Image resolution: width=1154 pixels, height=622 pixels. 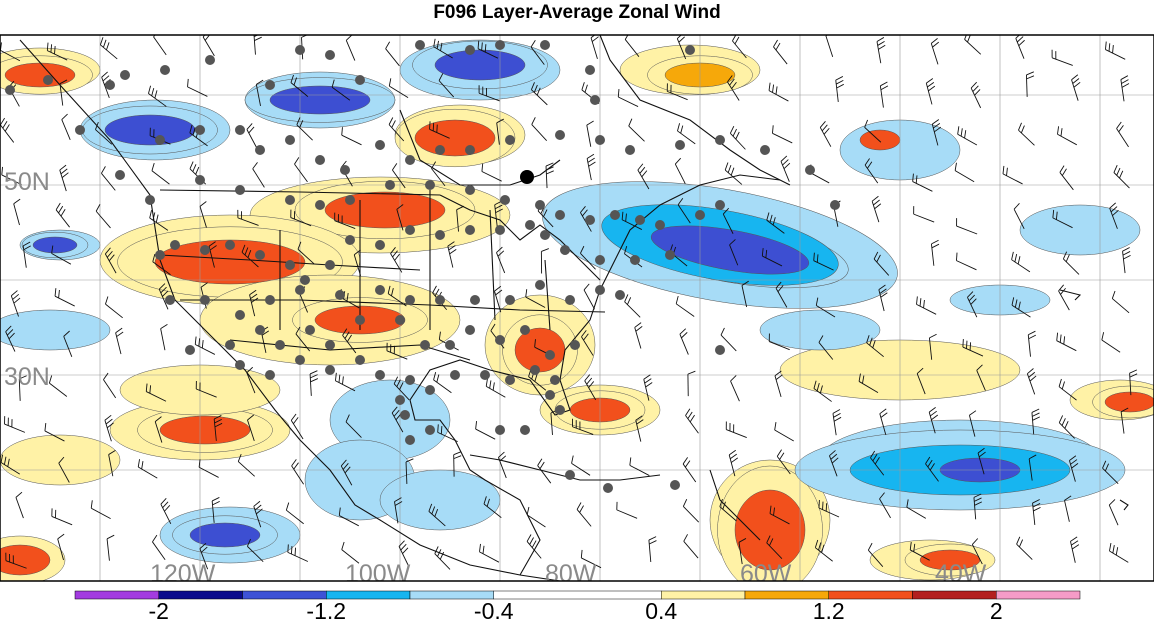 What do you see at coordinates (766, 574) in the screenshot?
I see `longitude-label: 60W` at bounding box center [766, 574].